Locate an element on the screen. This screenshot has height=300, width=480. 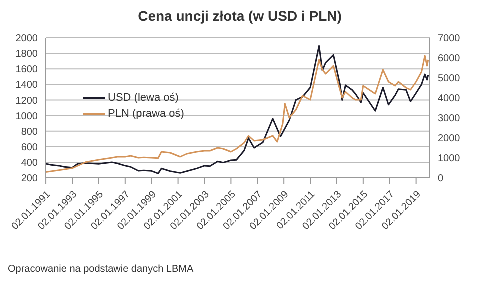
legend-label: USD (lewa oś) is located at coordinates (143, 98).